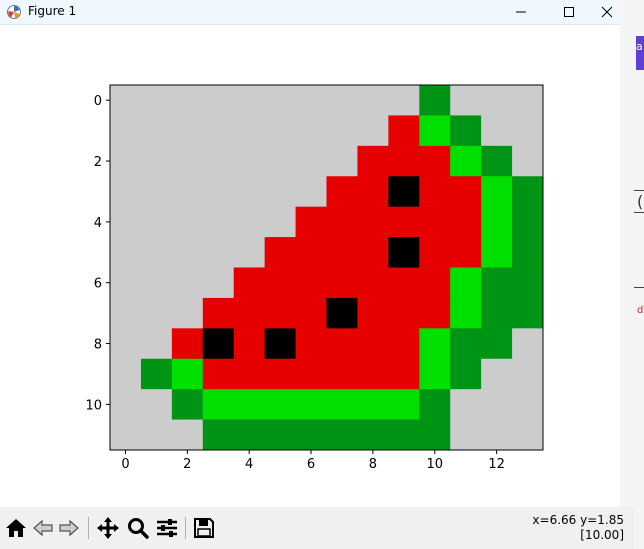 This screenshot has width=644, height=549. I want to click on arrow-right-icon, so click(69, 528).